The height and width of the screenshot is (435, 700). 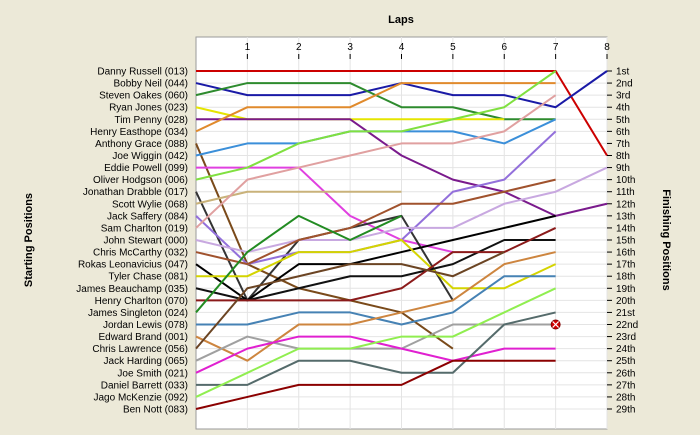 What do you see at coordinates (625, 277) in the screenshot?
I see `finishing-label: 18th` at bounding box center [625, 277].